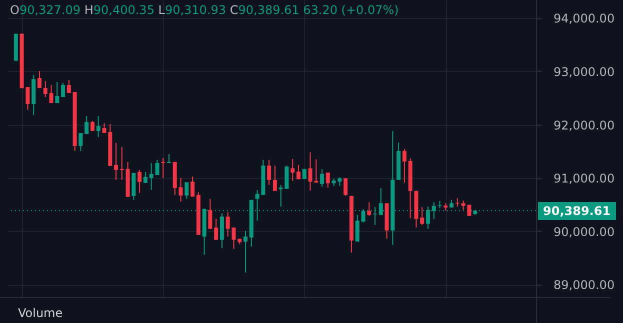 Image resolution: width=623 pixels, height=323 pixels. Describe the element at coordinates (577, 211) in the screenshot. I see `ref-line-label: 90,389.61` at that location.